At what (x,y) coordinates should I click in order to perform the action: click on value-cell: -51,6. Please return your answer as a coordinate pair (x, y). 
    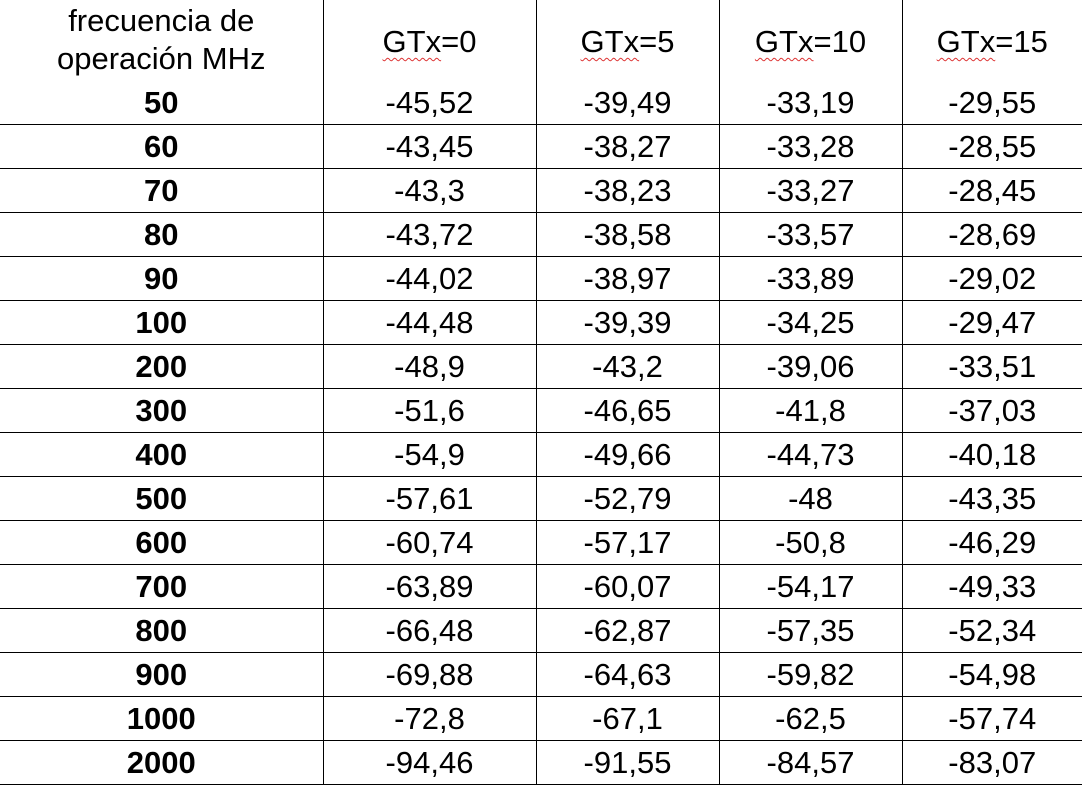
    Looking at the image, I should click on (429, 410).